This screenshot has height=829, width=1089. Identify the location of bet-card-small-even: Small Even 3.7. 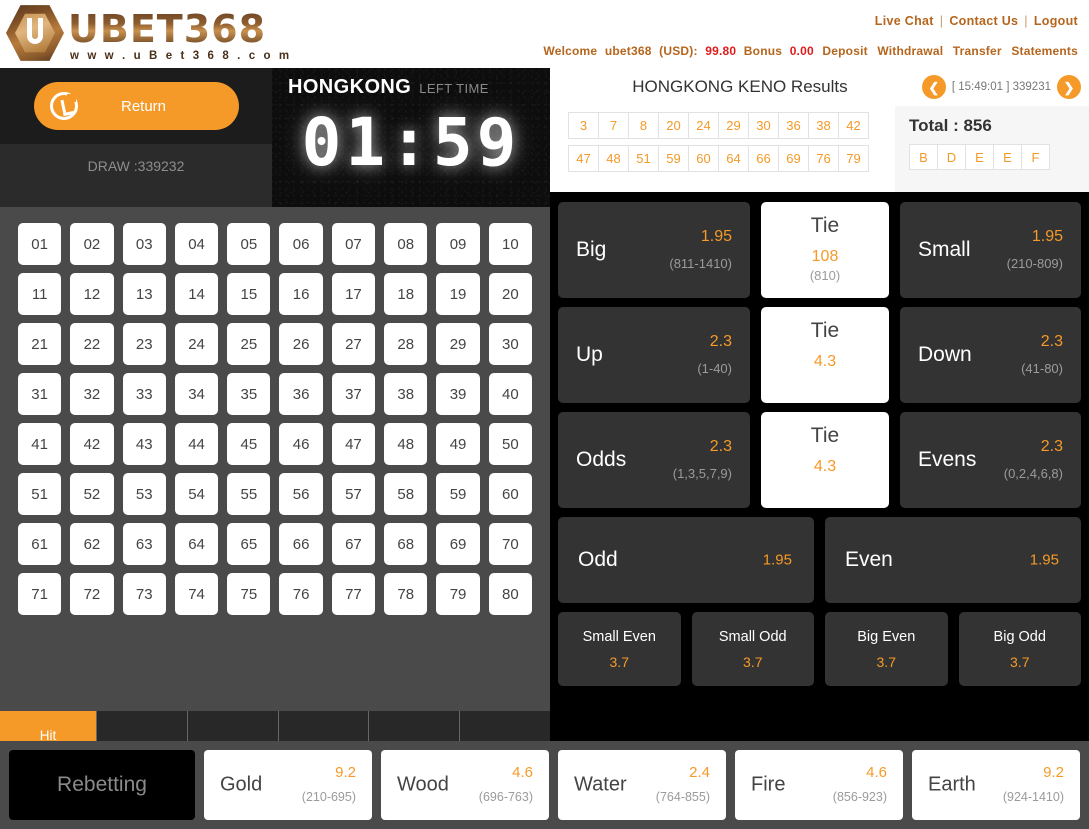
(619, 649).